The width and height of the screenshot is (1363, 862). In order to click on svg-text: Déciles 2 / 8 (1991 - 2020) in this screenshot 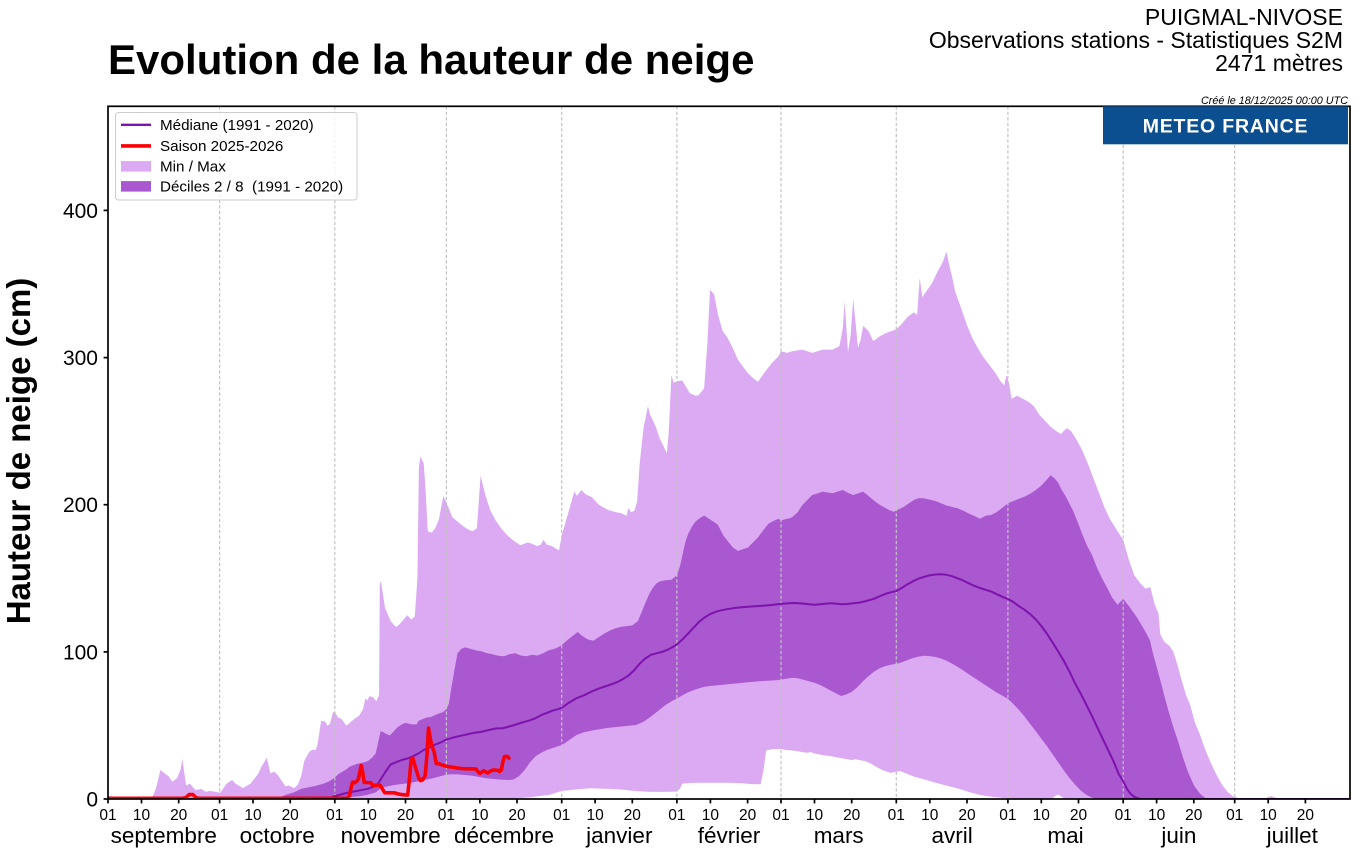, I will do `click(251, 186)`.